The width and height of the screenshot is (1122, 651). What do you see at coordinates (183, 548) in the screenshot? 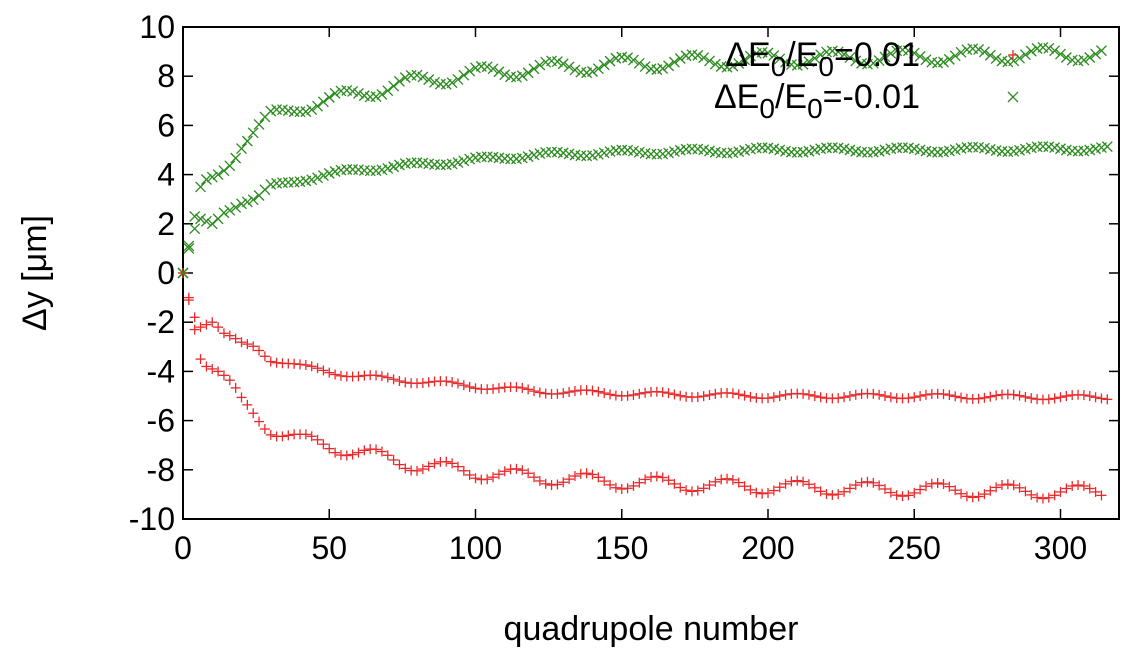
I see `x-tick-label: 0` at bounding box center [183, 548].